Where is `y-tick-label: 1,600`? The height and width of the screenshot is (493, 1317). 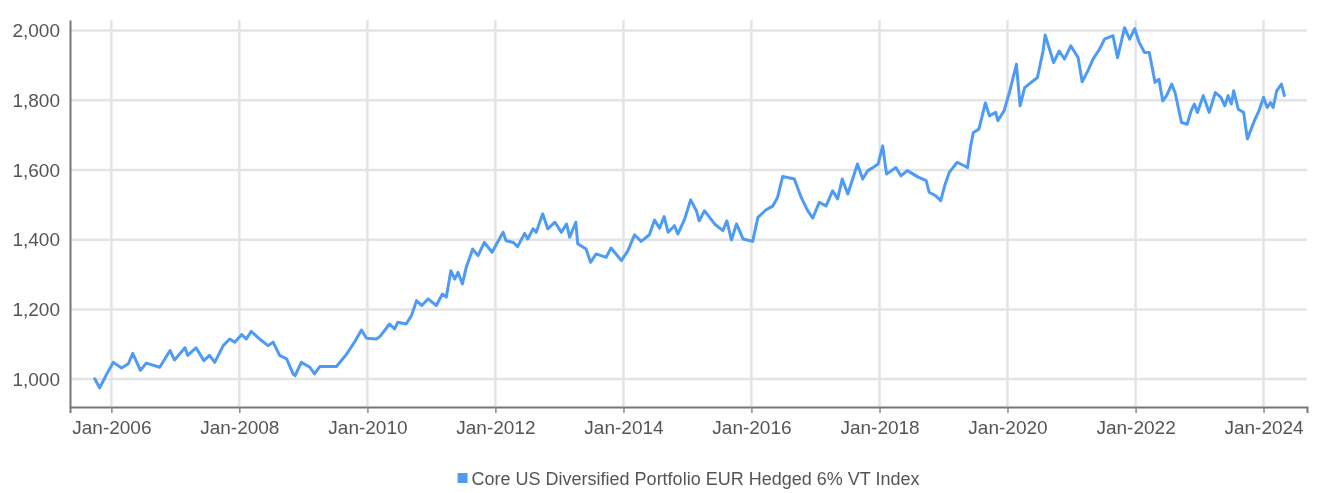 y-tick-label: 1,600 is located at coordinates (36, 170).